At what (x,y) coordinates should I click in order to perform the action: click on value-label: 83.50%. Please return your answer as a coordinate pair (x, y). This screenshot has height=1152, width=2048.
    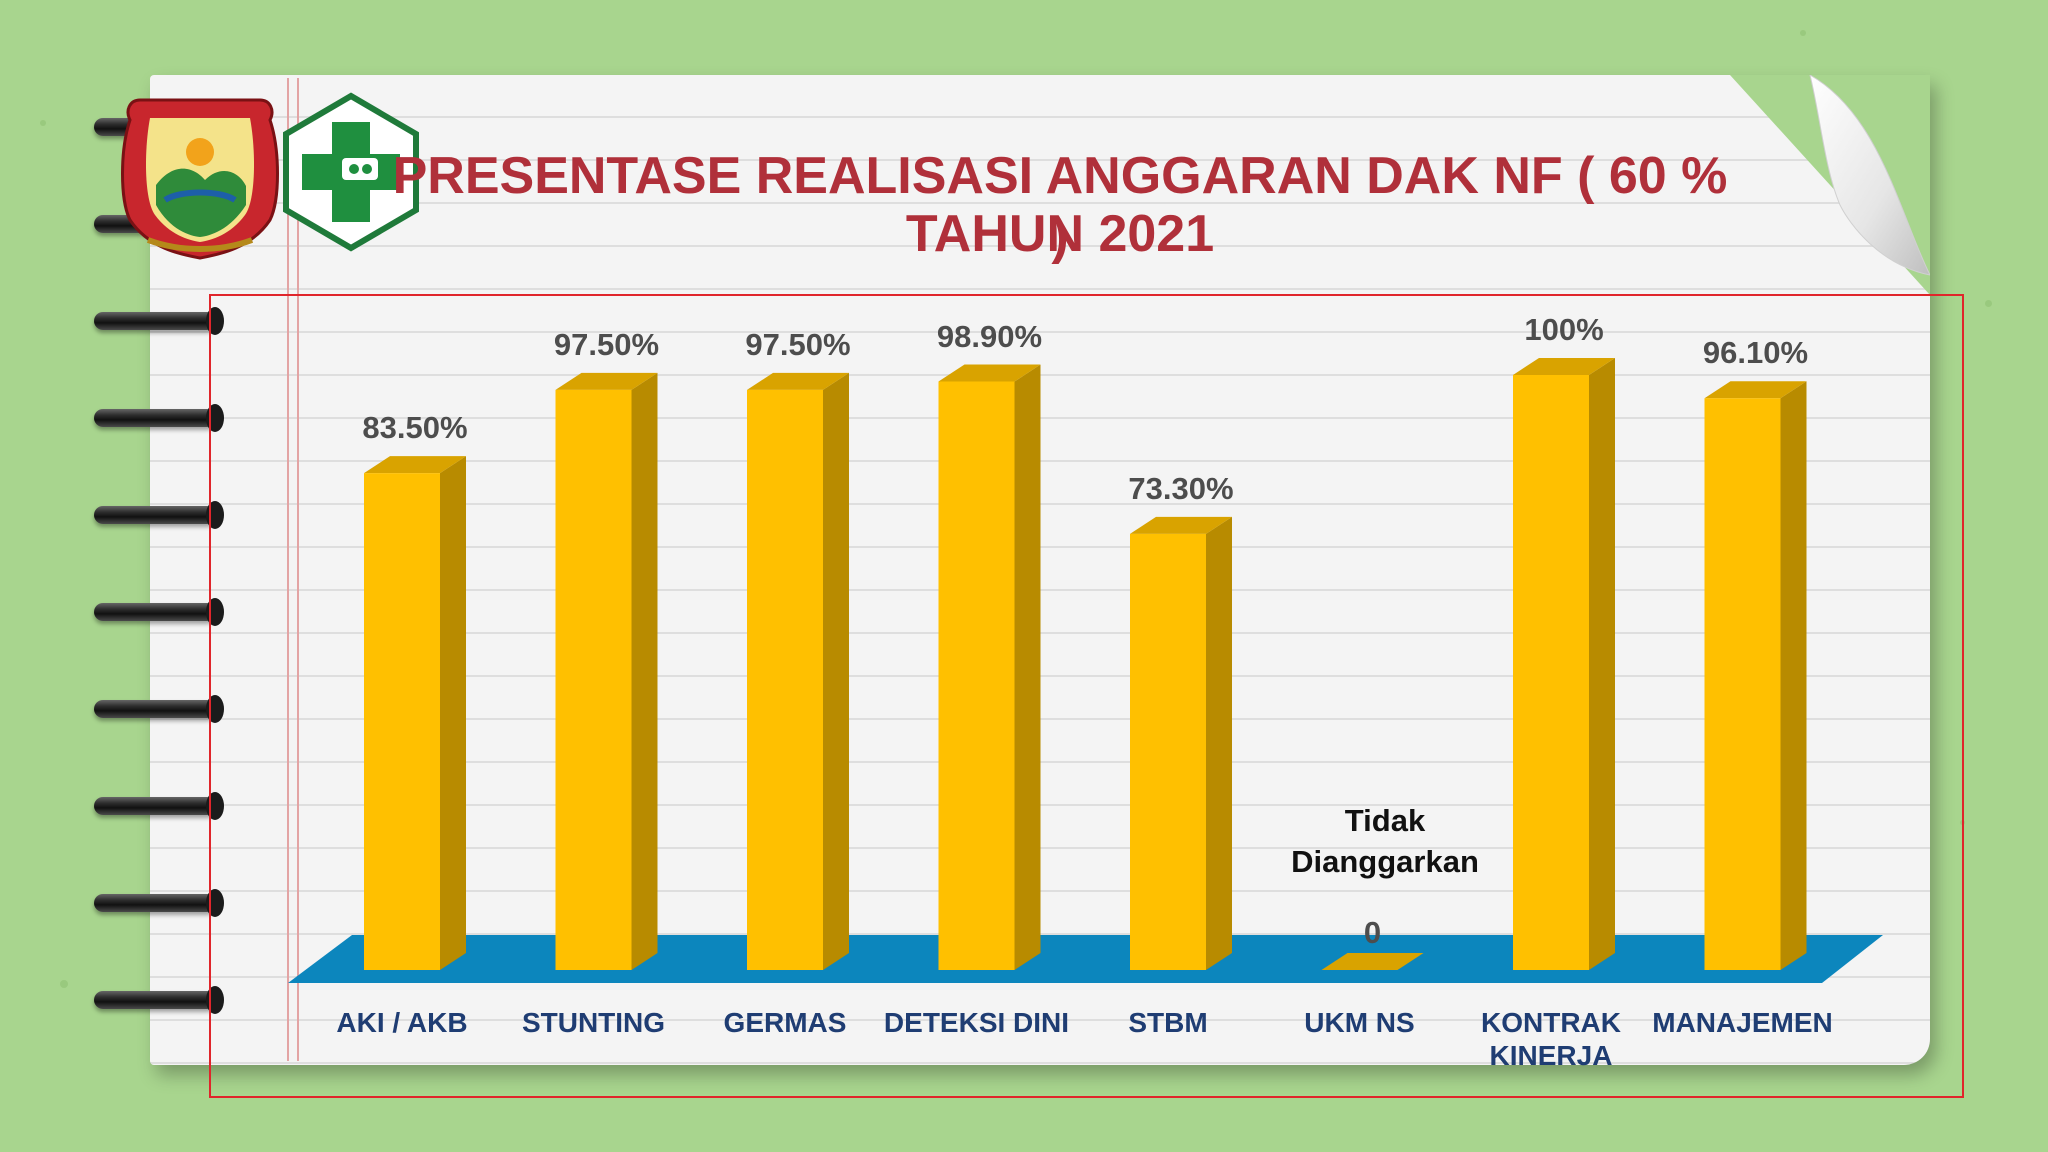
    Looking at the image, I should click on (415, 428).